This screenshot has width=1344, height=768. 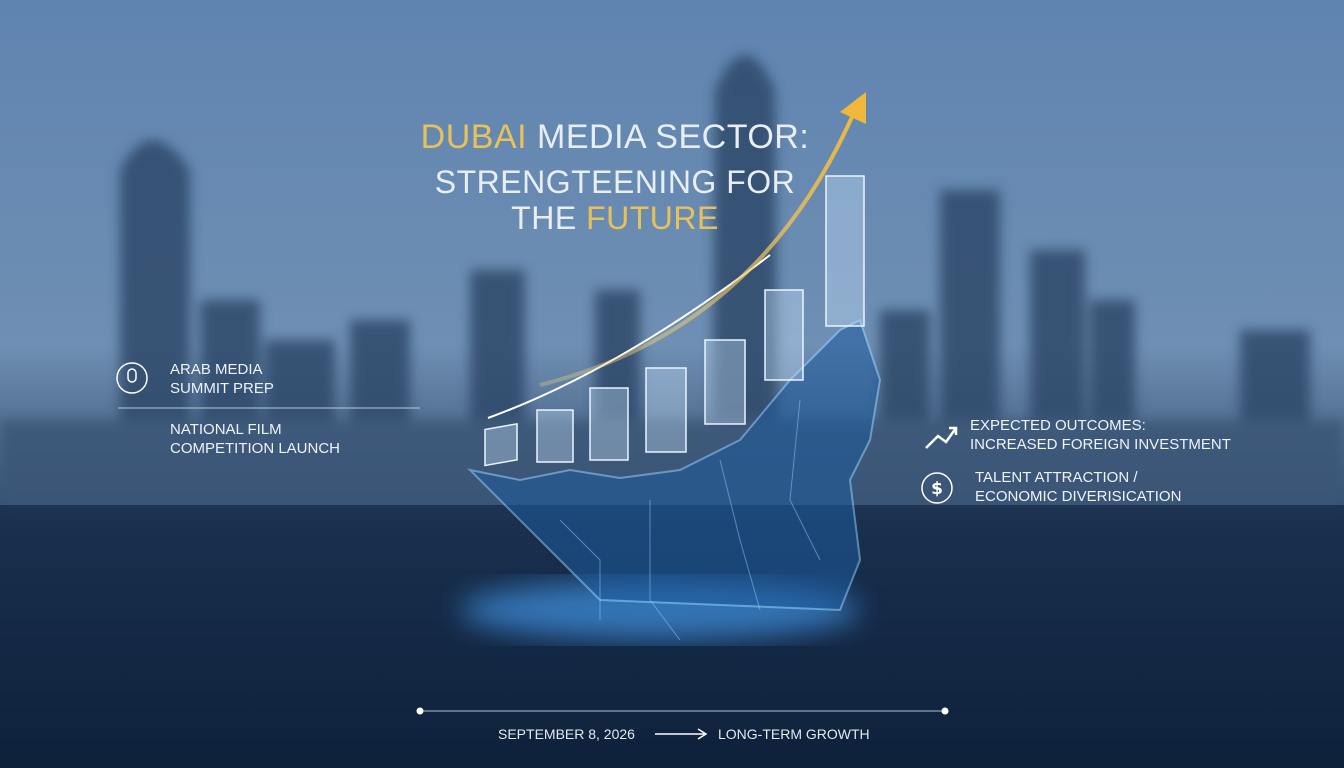 I want to click on item-line: INCREASED FOREIGN INVESTMENT, so click(x=1100, y=444).